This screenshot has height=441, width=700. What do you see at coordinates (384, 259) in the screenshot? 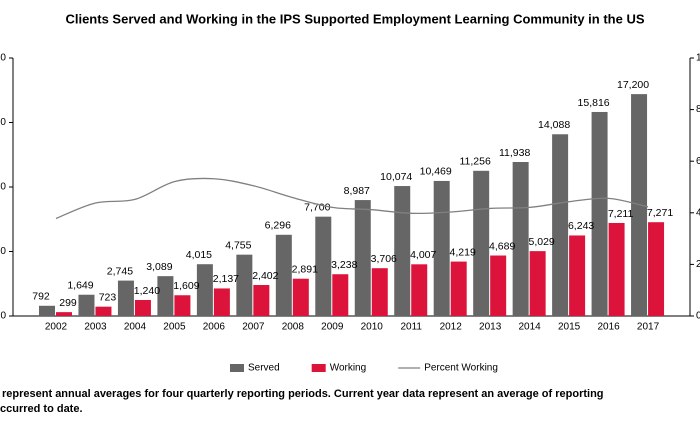
I see `value-label: 3,706` at bounding box center [384, 259].